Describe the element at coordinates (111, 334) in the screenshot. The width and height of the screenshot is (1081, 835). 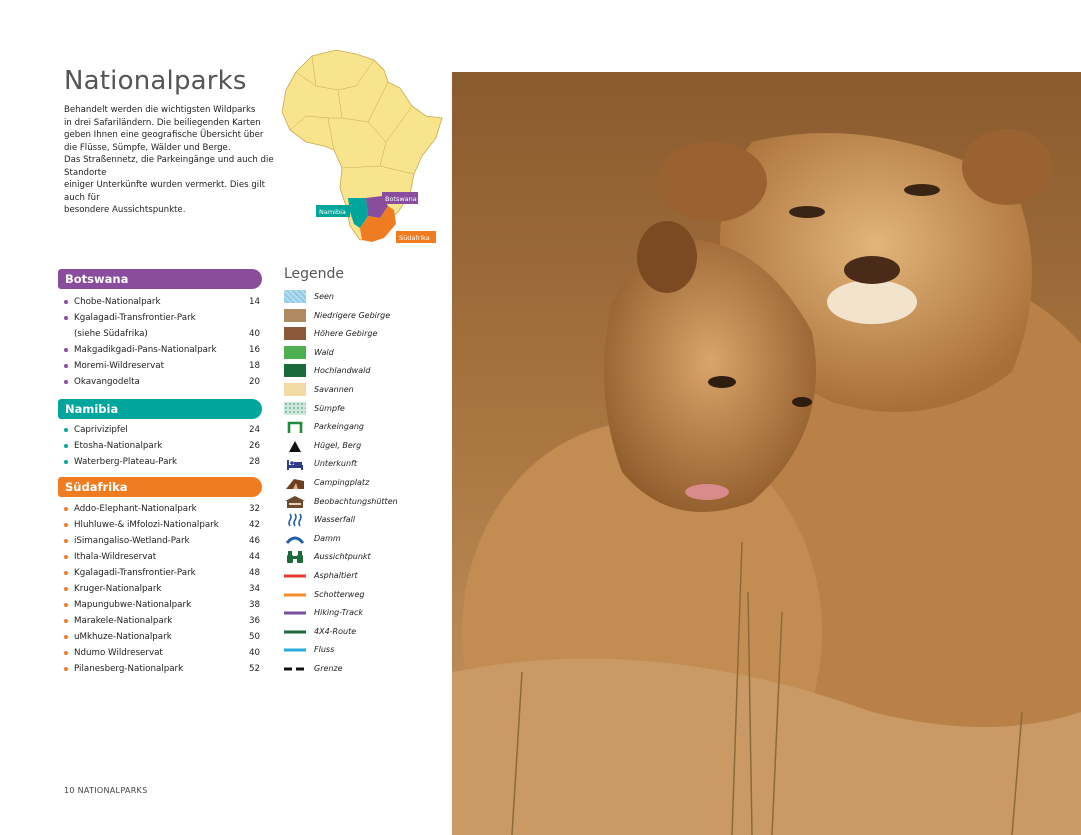
I see `park-name: (siehe Südafrika)` at that location.